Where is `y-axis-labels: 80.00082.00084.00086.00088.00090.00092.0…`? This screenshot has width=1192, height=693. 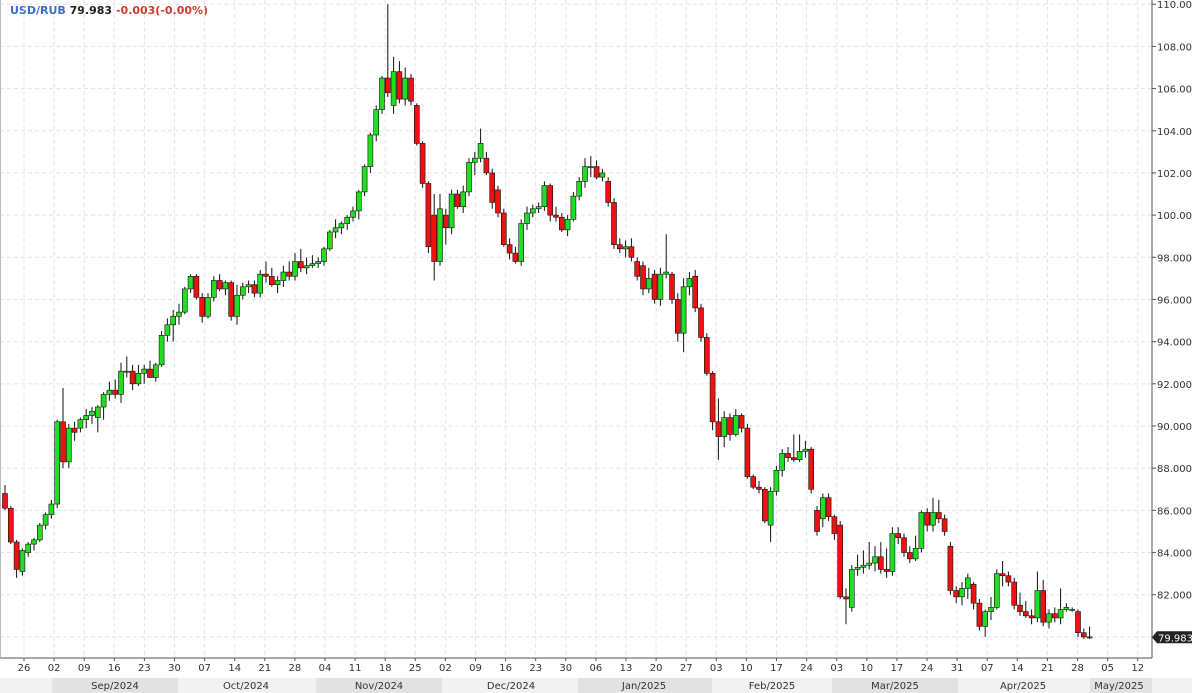
y-axis-labels: 80.00082.00084.00086.00088.00090.00092.0… is located at coordinates (1172, 322).